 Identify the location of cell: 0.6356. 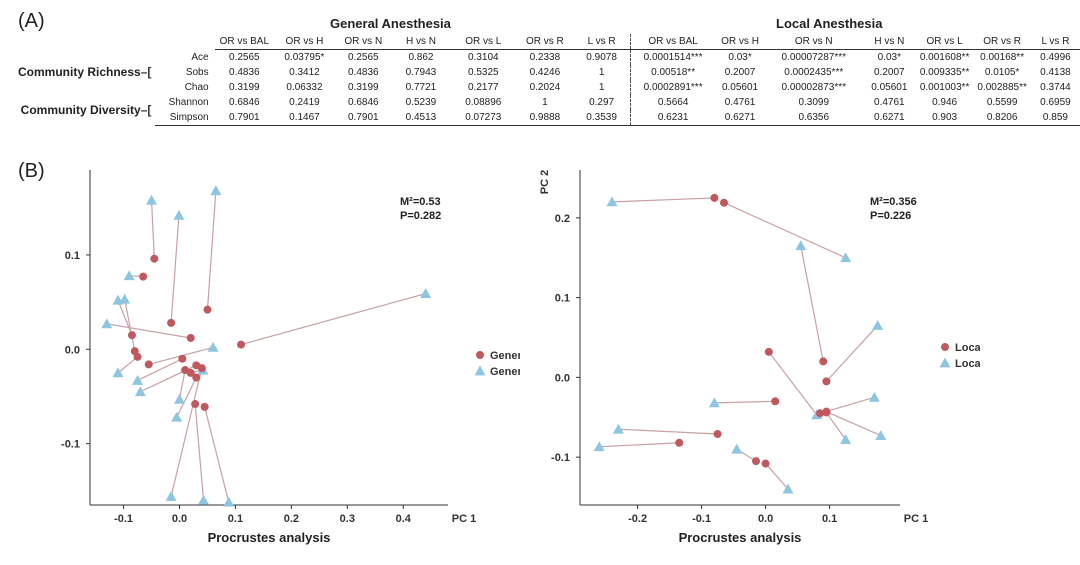
(813, 118).